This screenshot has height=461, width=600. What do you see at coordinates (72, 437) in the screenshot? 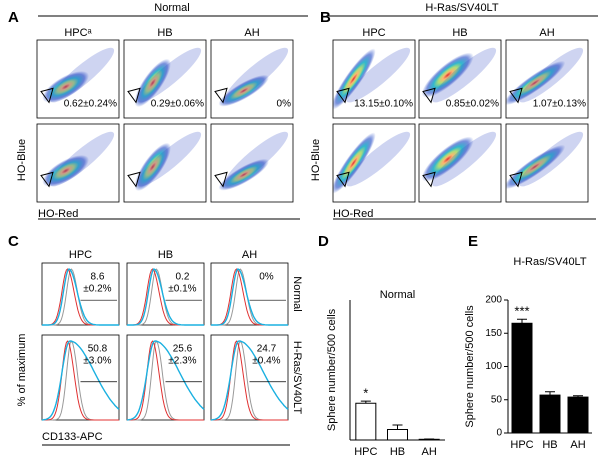
I see `axis-label: CD133-APC` at bounding box center [72, 437].